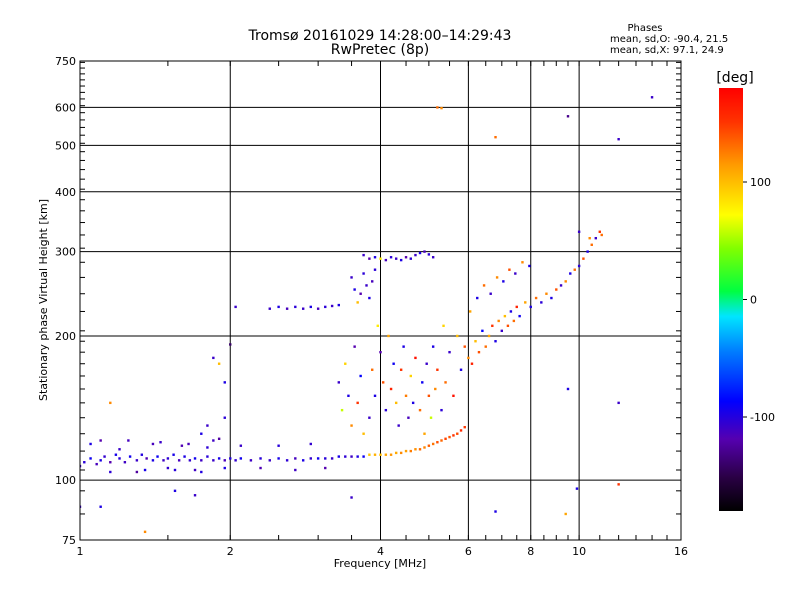  What do you see at coordinates (230, 551) in the screenshot?
I see `x-tick-label: 2` at bounding box center [230, 551].